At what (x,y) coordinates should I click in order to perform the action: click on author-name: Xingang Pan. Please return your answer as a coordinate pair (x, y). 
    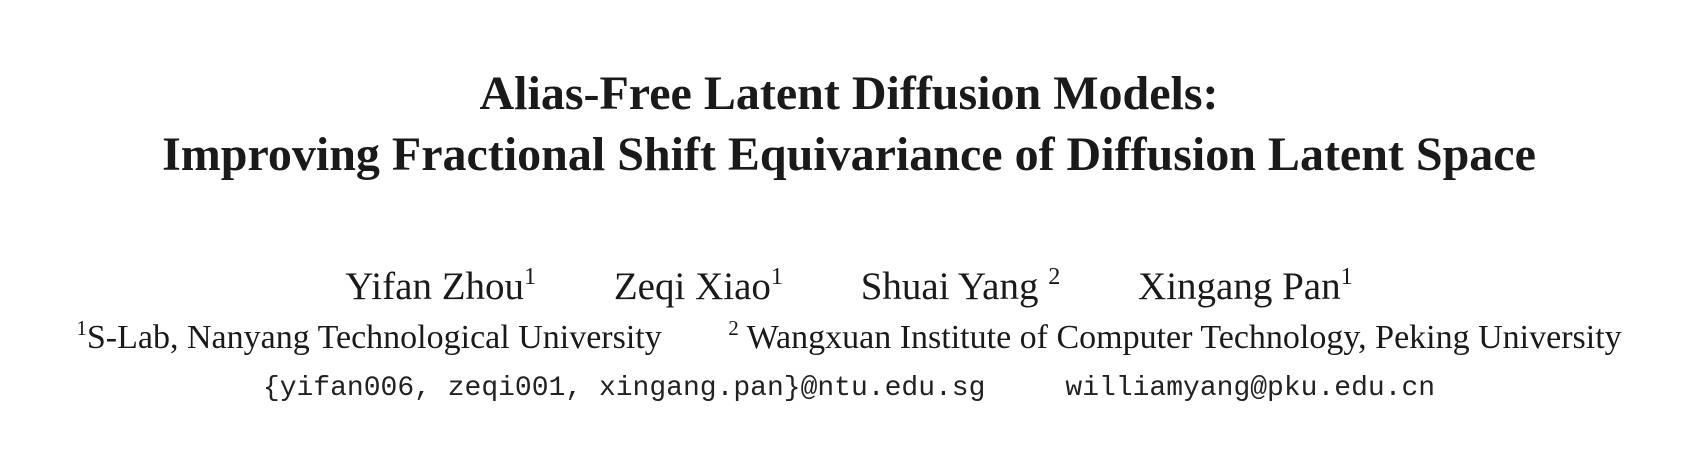
    Looking at the image, I should click on (1239, 286).